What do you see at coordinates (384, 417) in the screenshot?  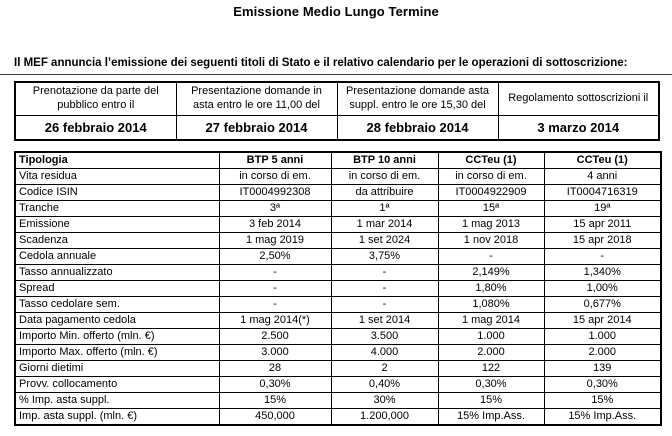 I see `cell-value: 1.200,000` at bounding box center [384, 417].